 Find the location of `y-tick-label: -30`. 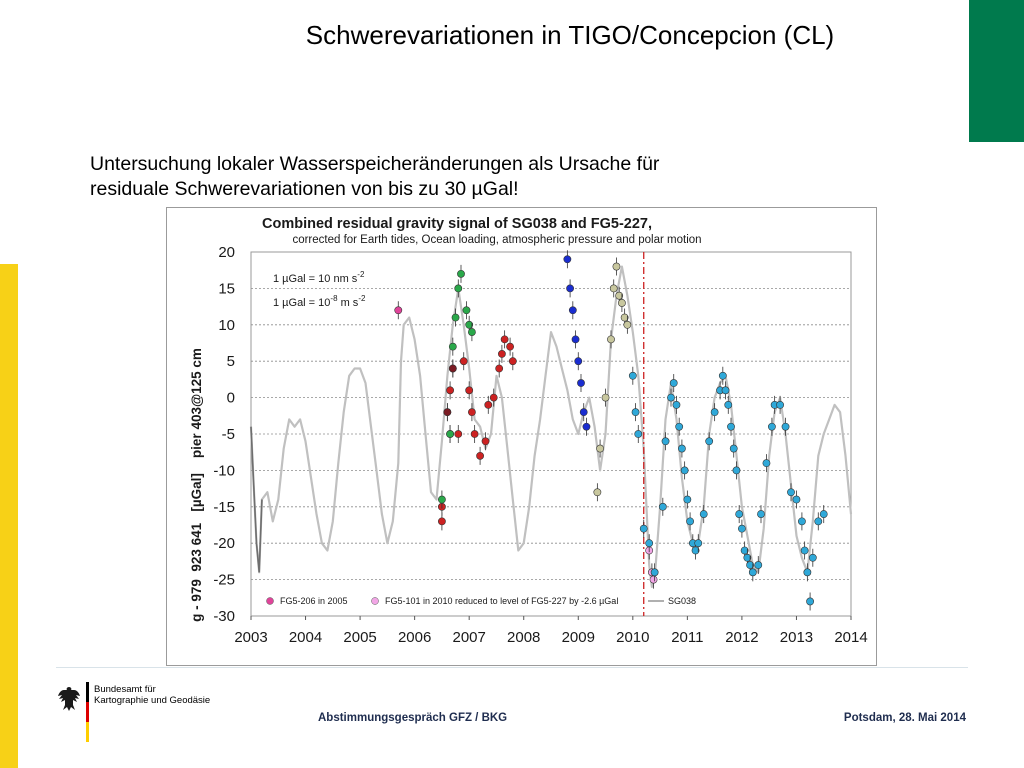

y-tick-label: -30 is located at coordinates (224, 616).